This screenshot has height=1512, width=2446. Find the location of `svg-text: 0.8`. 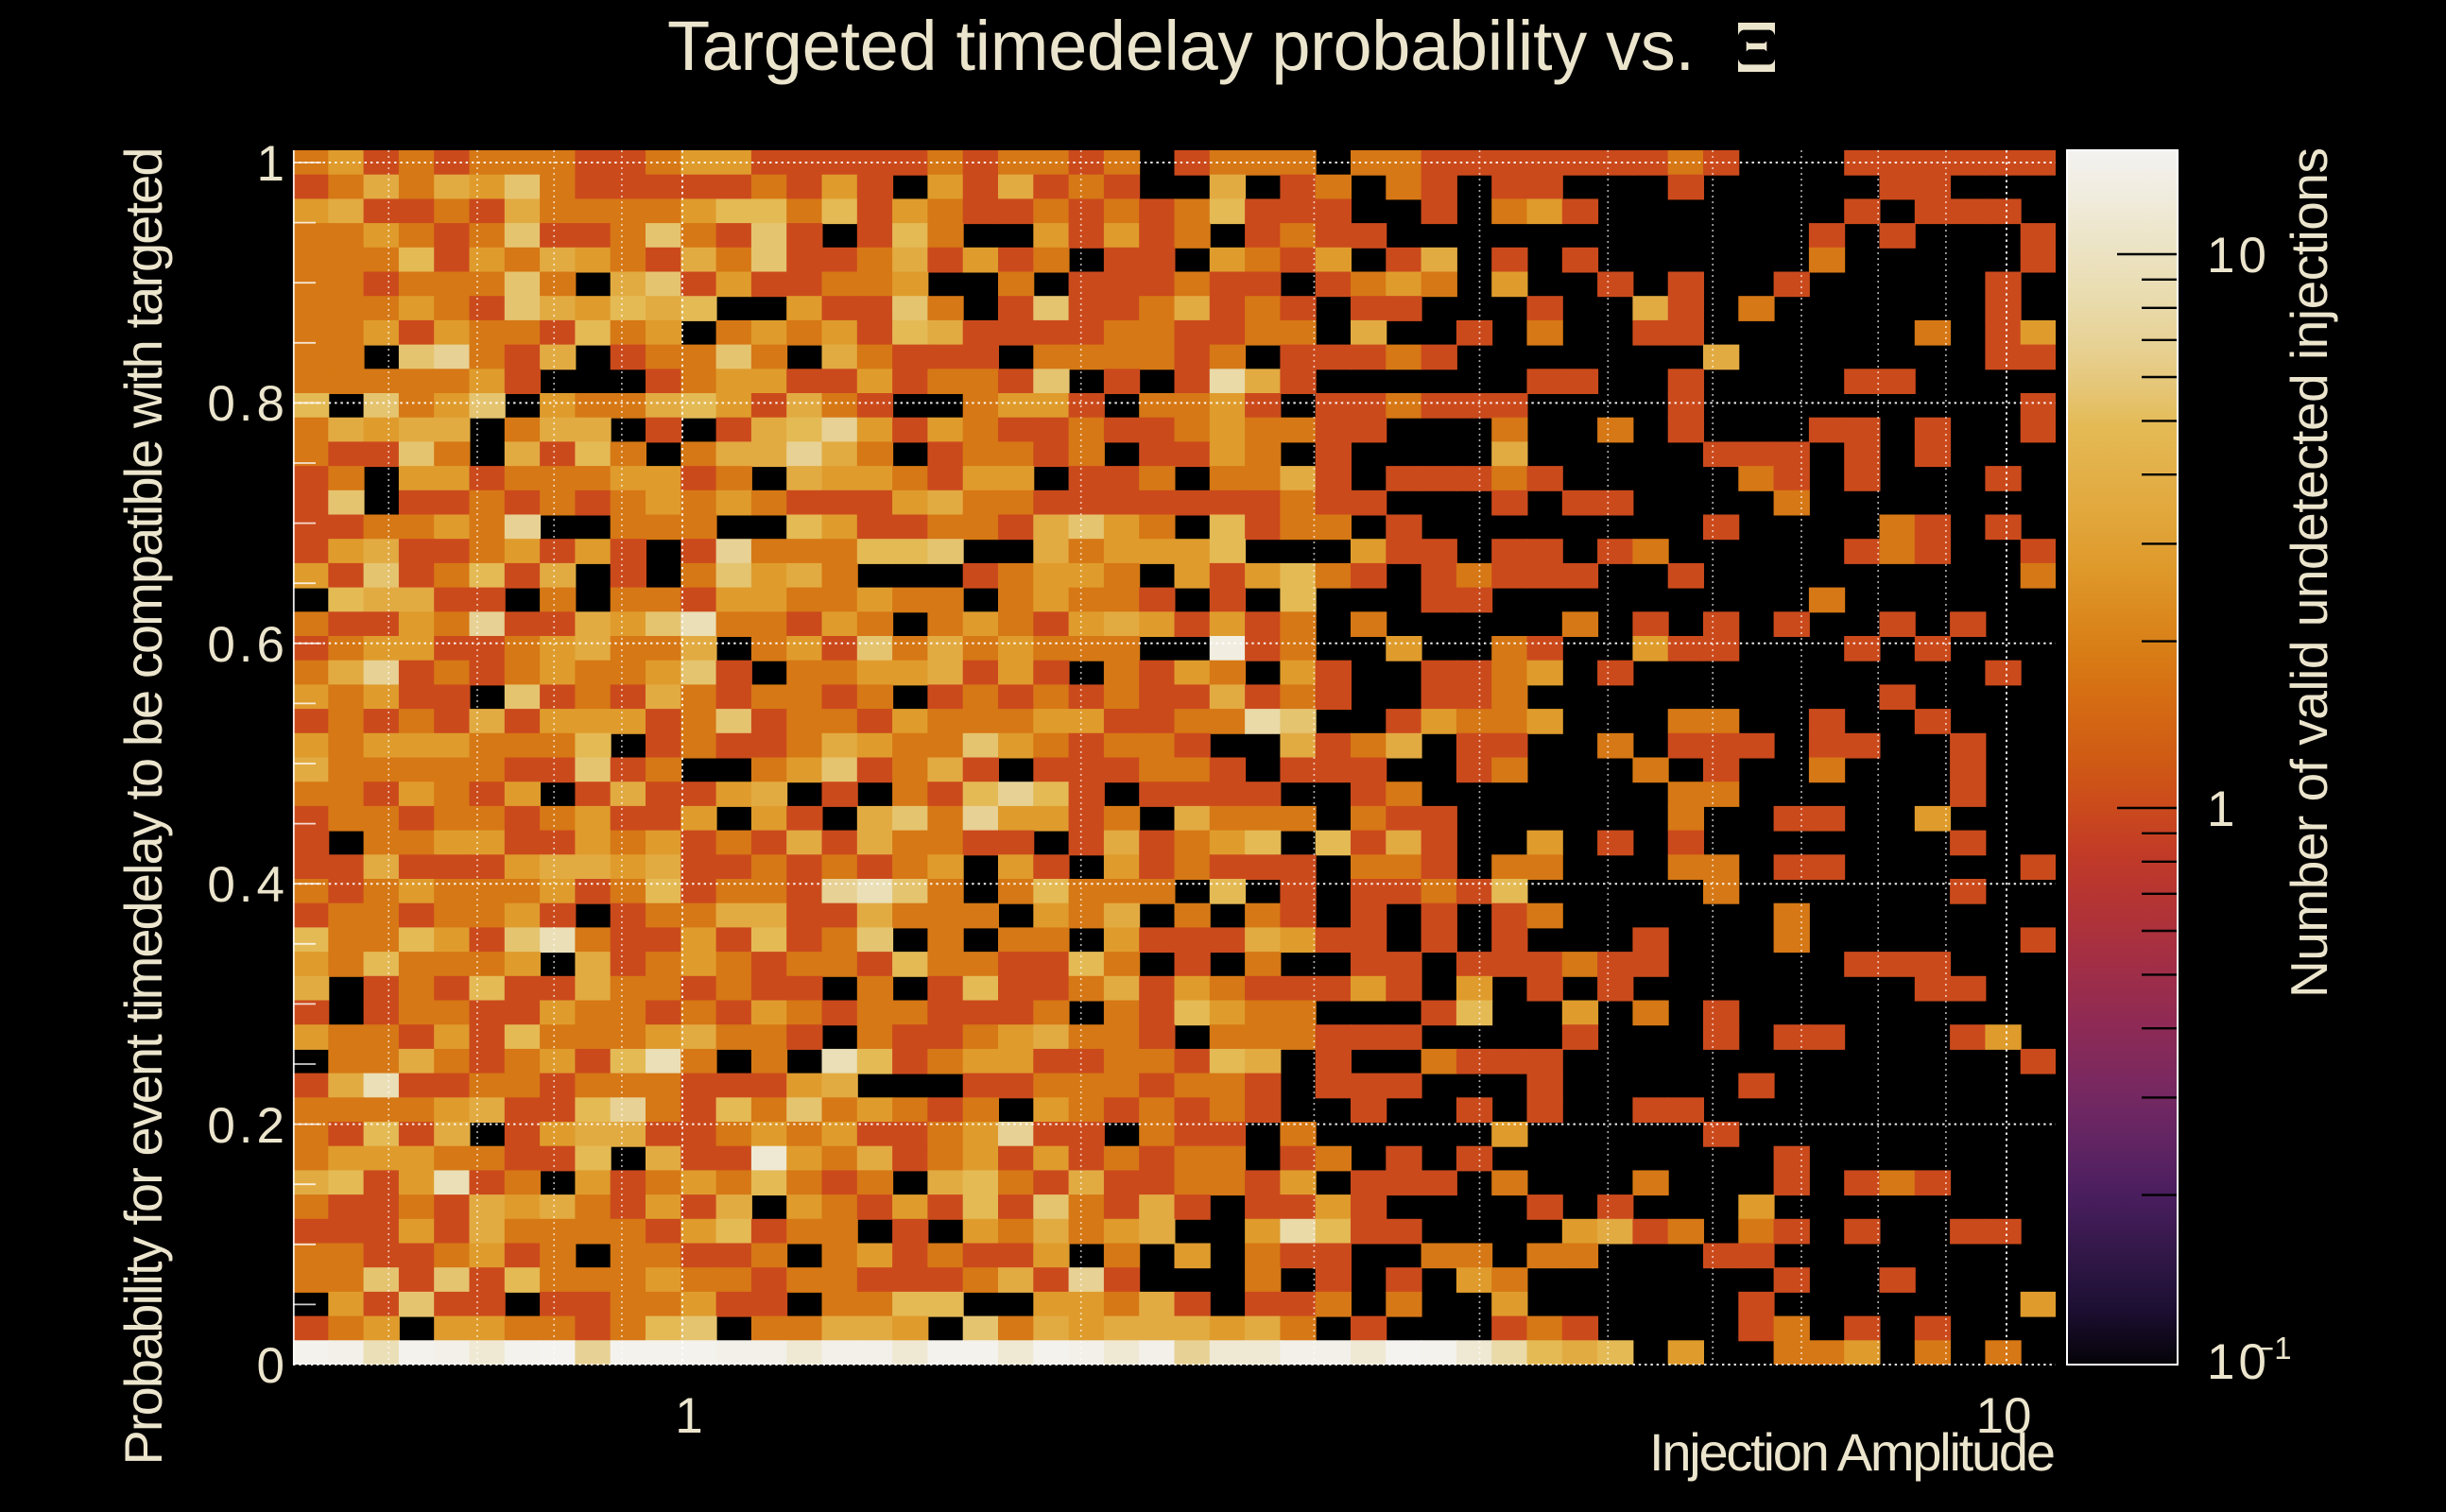

svg-text: 0.8 is located at coordinates (247, 404).